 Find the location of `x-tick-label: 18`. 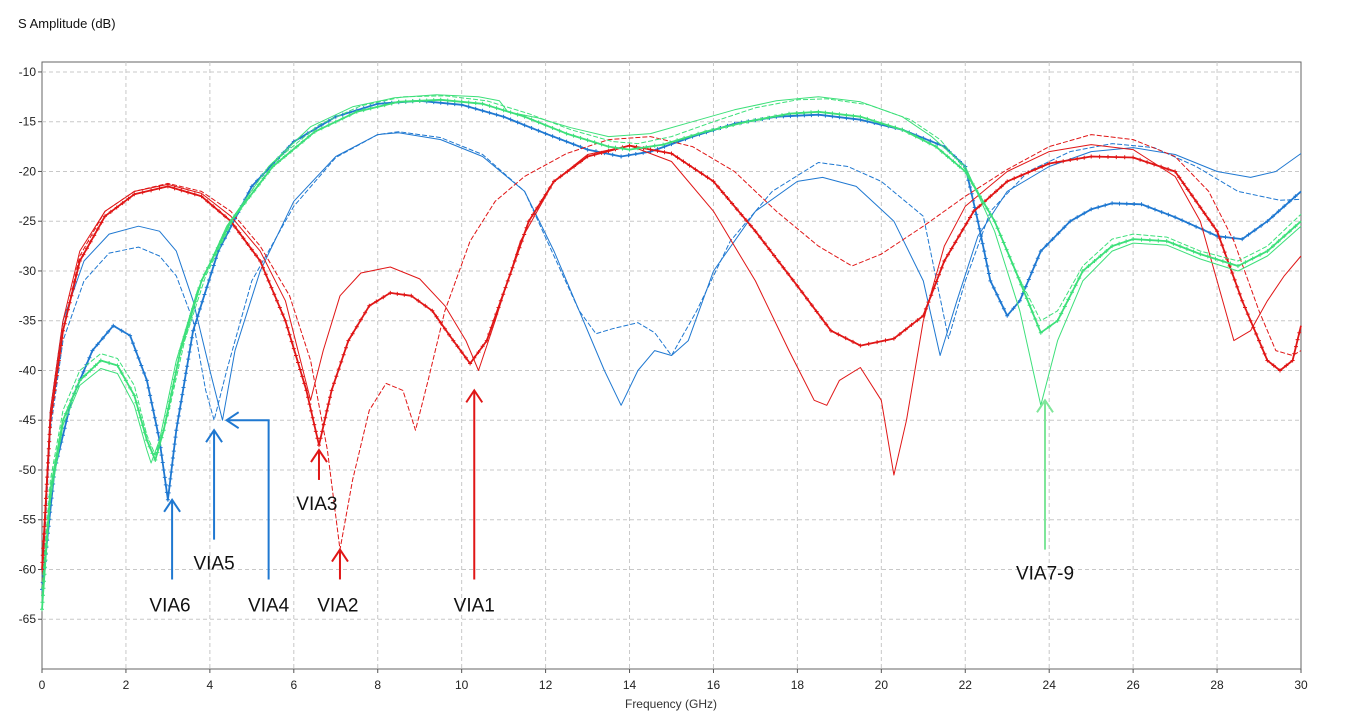

x-tick-label: 18 is located at coordinates (798, 685).